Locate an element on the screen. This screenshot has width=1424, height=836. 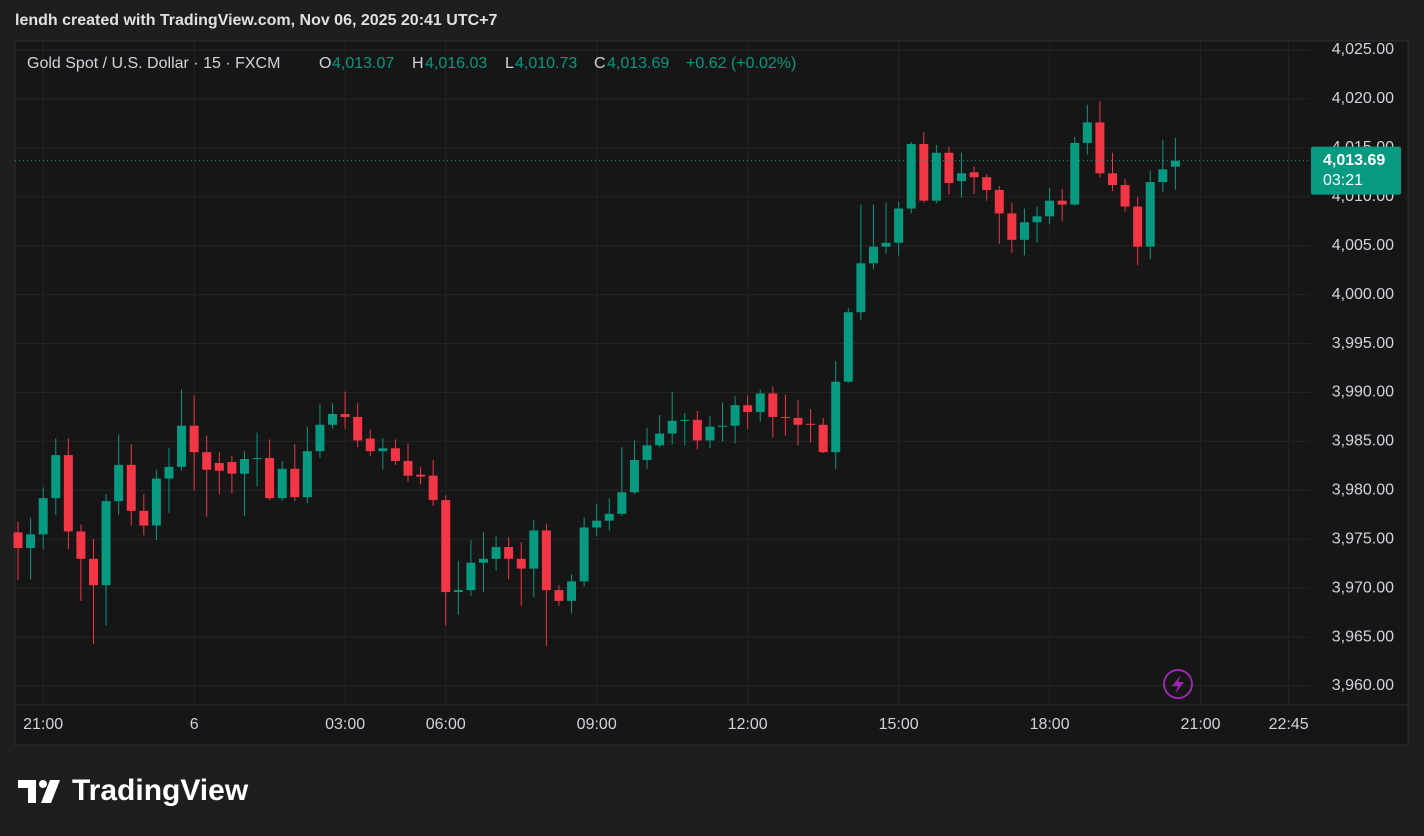
legend-value: 4,013.69 is located at coordinates (638, 63).